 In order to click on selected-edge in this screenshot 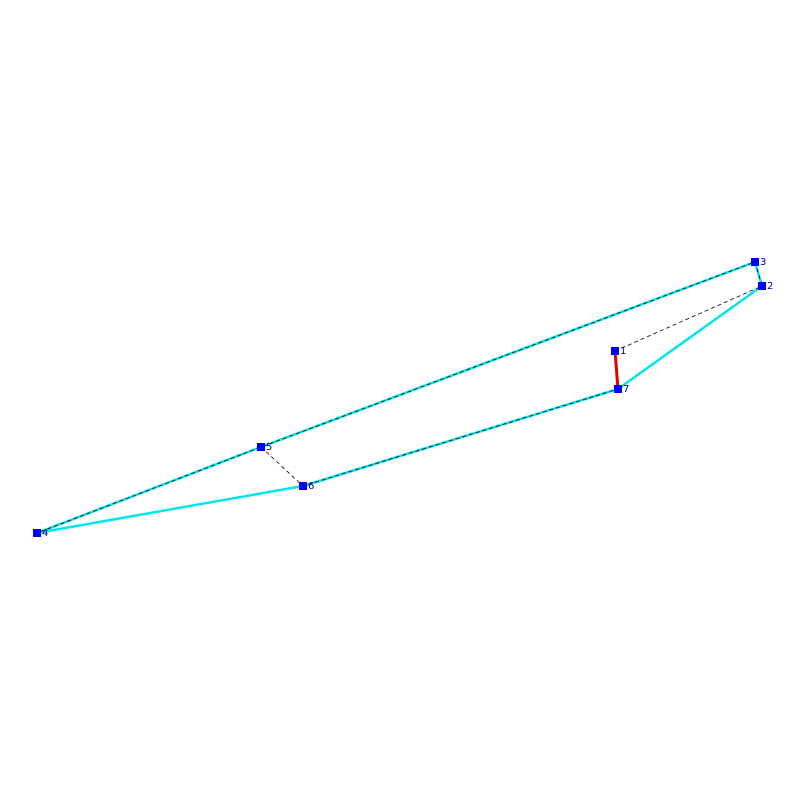, I will do `click(616, 370)`.